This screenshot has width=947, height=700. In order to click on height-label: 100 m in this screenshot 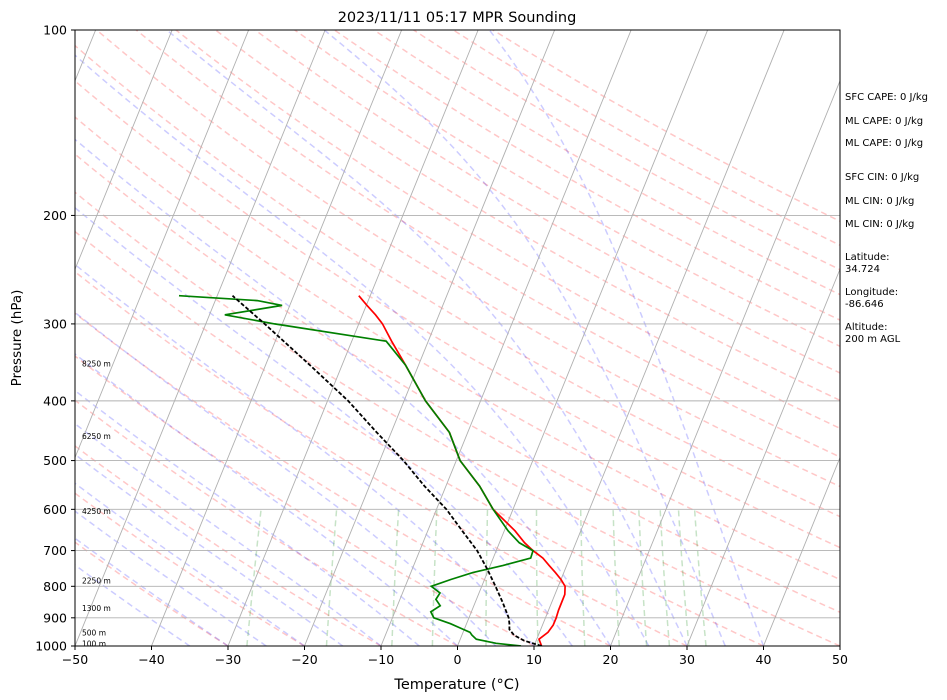, I will do `click(94, 643)`.